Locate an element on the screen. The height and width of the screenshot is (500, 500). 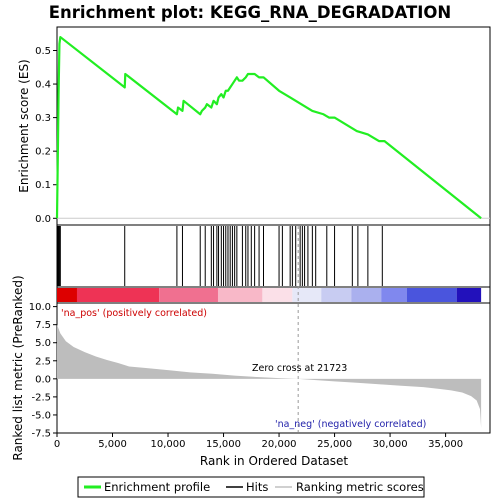
ranked-list-heatmap is located at coordinates (269, 295).